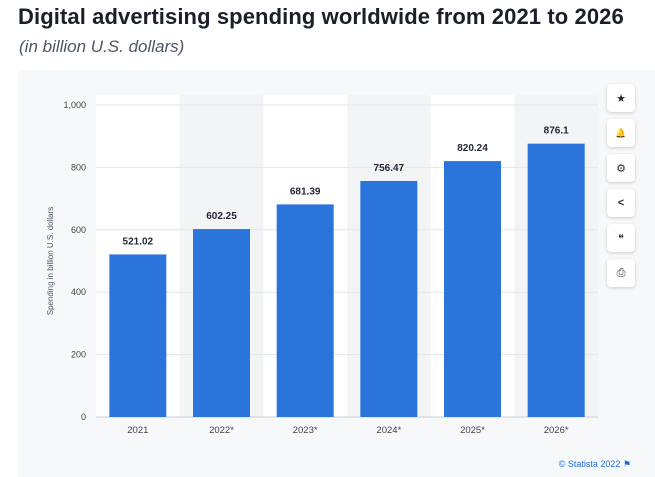  Describe the element at coordinates (472, 430) in the screenshot. I see `x-tick-label: 2025*` at that location.